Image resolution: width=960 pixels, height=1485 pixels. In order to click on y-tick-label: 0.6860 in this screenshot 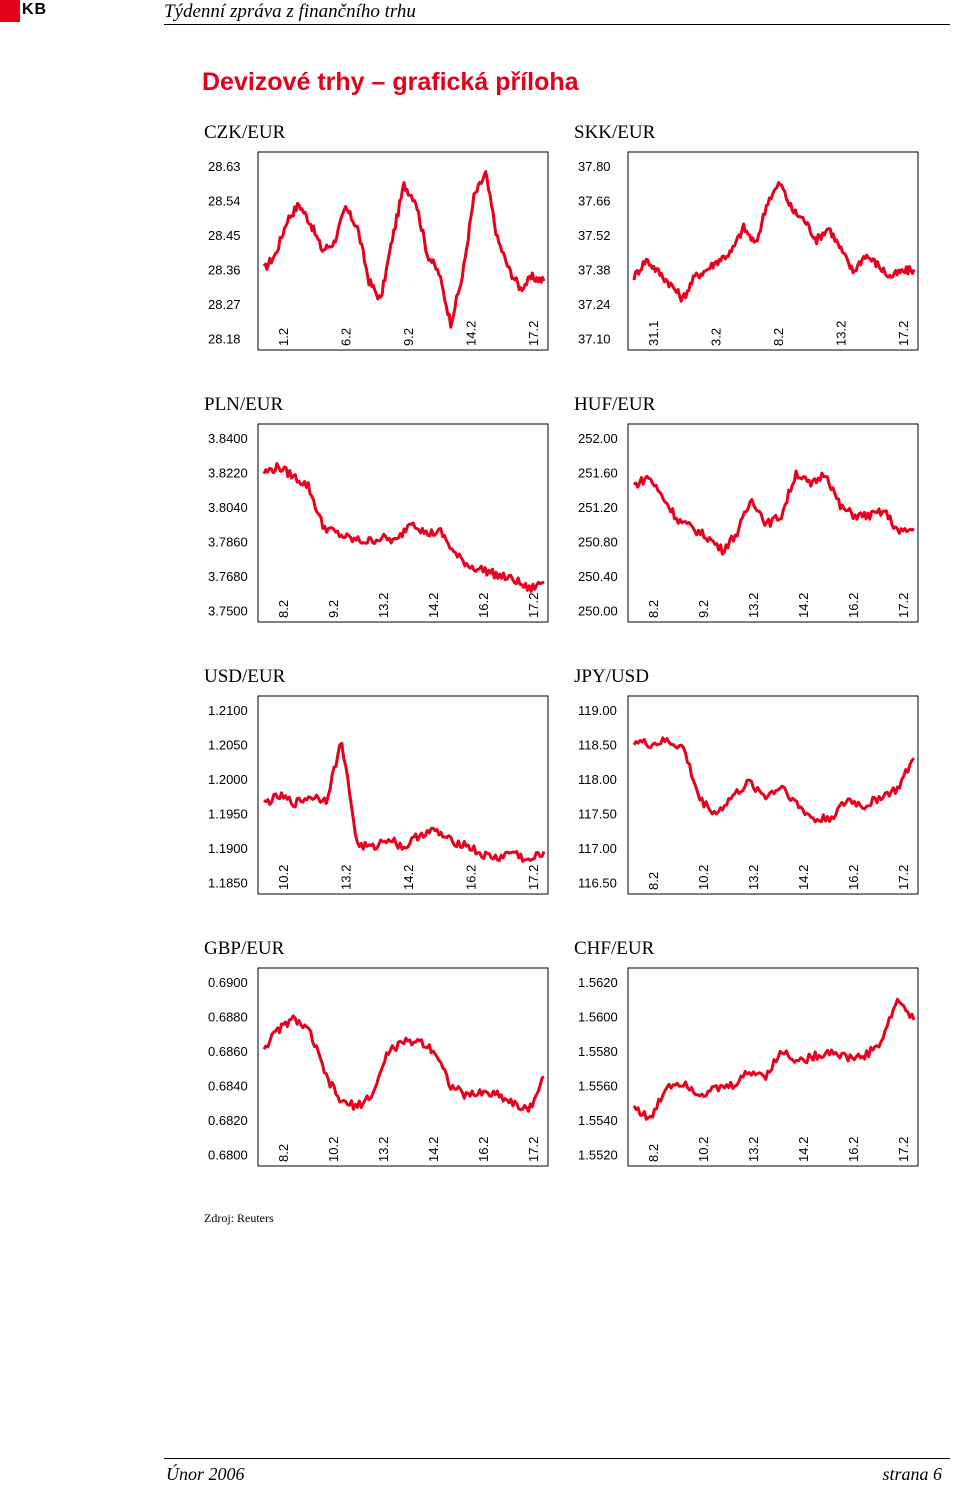, I will do `click(228, 1051)`.